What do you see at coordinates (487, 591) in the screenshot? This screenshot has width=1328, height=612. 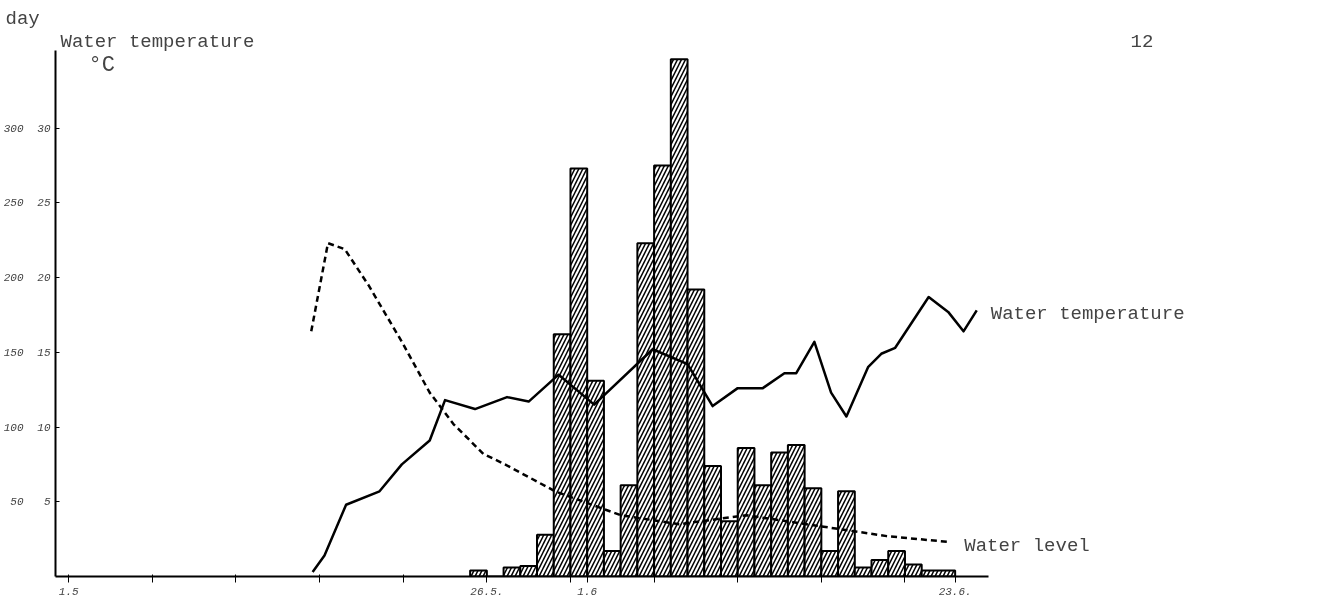 I see `x-tick-label: 26.5.` at bounding box center [487, 591].